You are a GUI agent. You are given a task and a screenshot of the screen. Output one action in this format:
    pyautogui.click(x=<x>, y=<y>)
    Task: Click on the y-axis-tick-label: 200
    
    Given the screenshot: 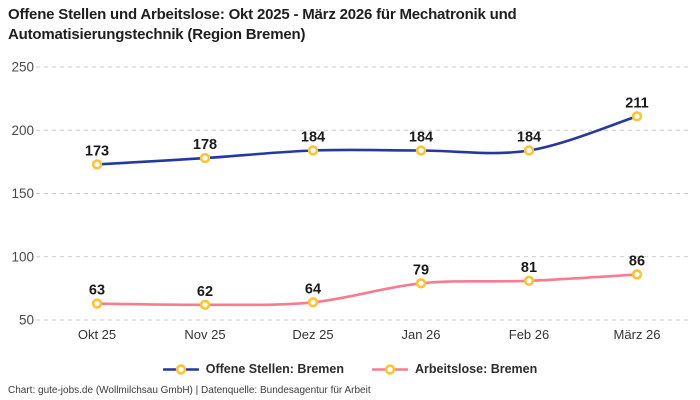 What is the action you would take?
    pyautogui.click(x=22, y=130)
    